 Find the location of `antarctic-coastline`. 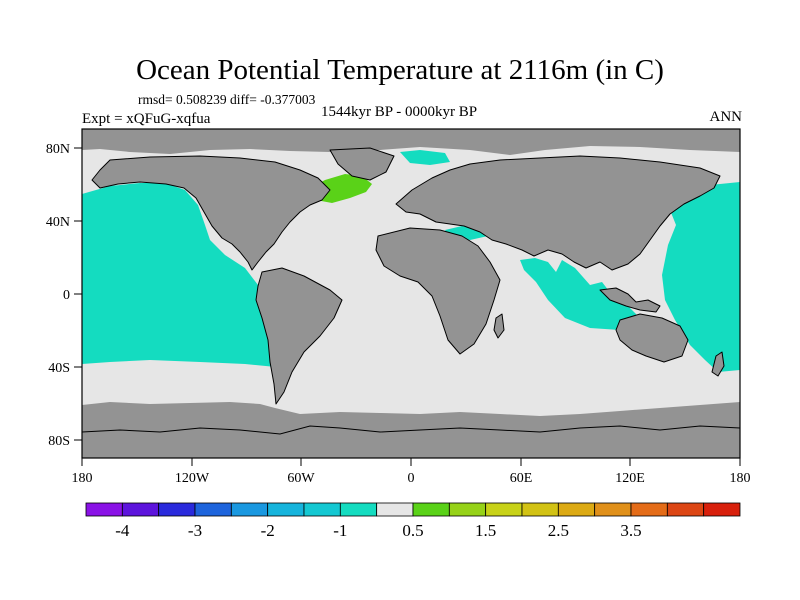

antarctic-coastline is located at coordinates (411, 430).